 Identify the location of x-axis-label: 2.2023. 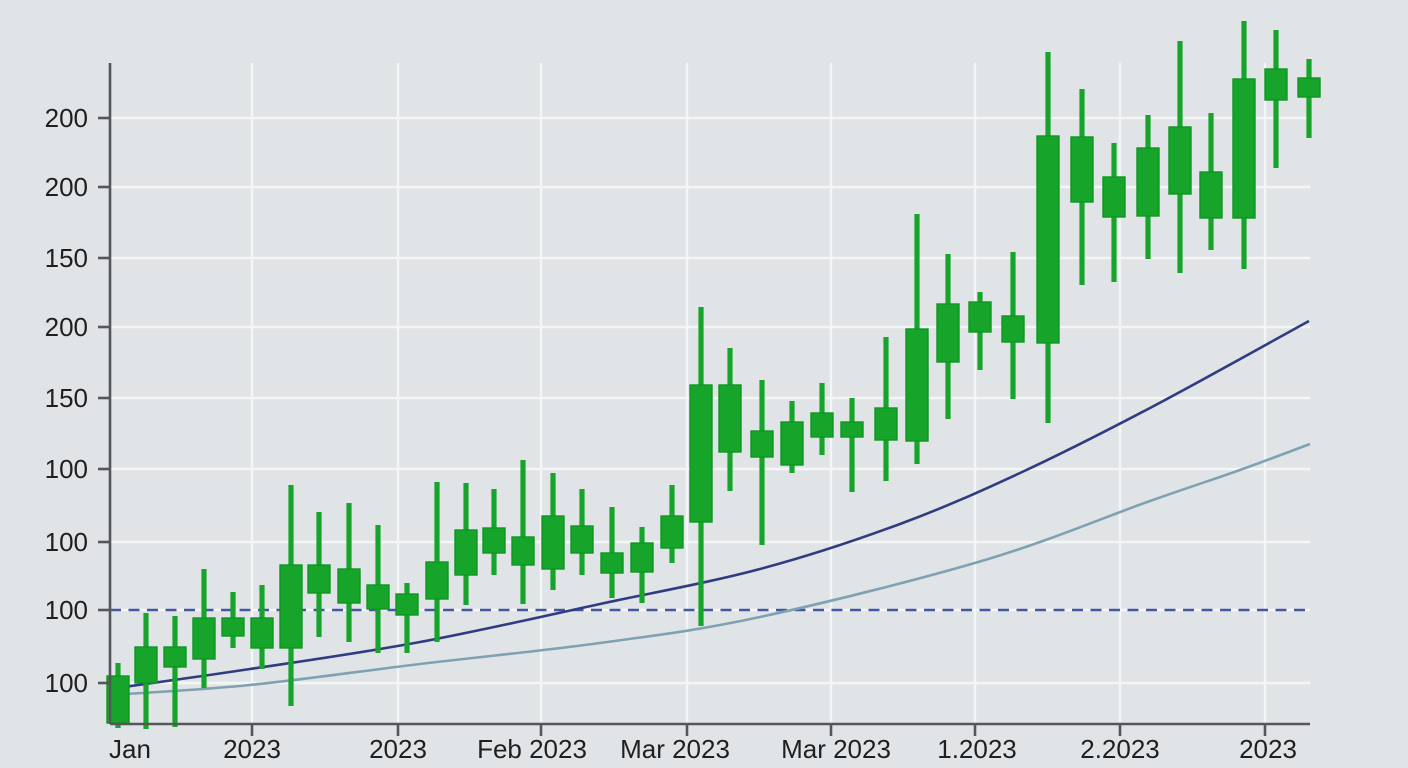
(1120, 749).